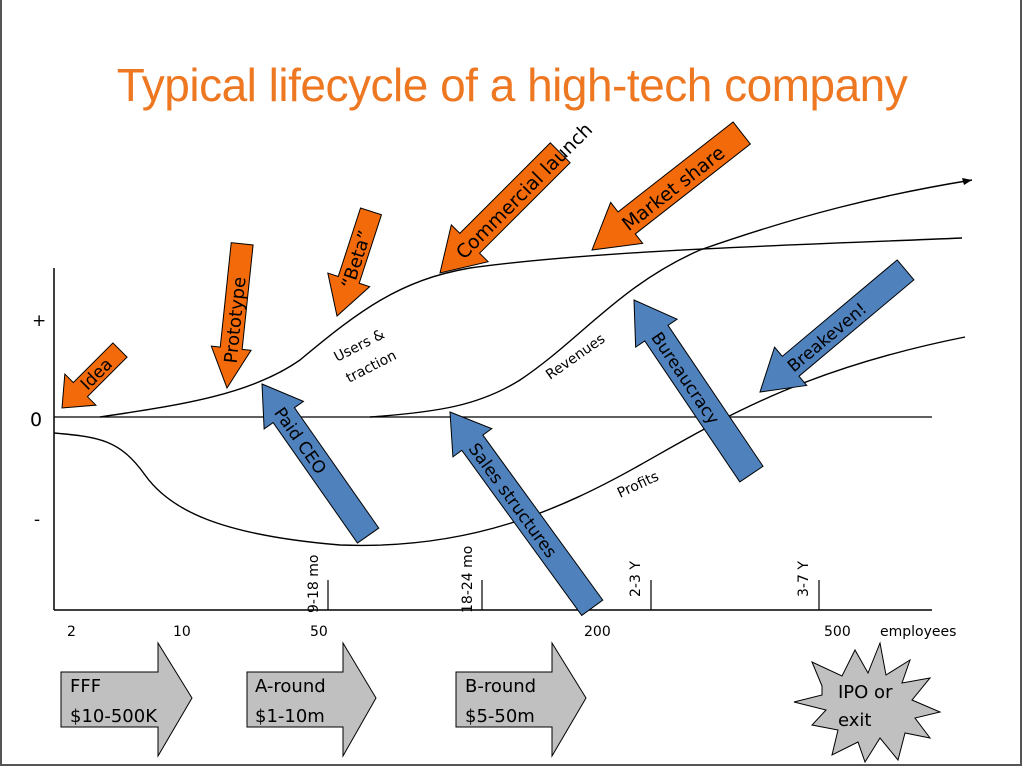 The width and height of the screenshot is (1024, 768). Describe the element at coordinates (521, 699) in the screenshot. I see `funding-b-round-arrow: B-round $5-50m` at that location.